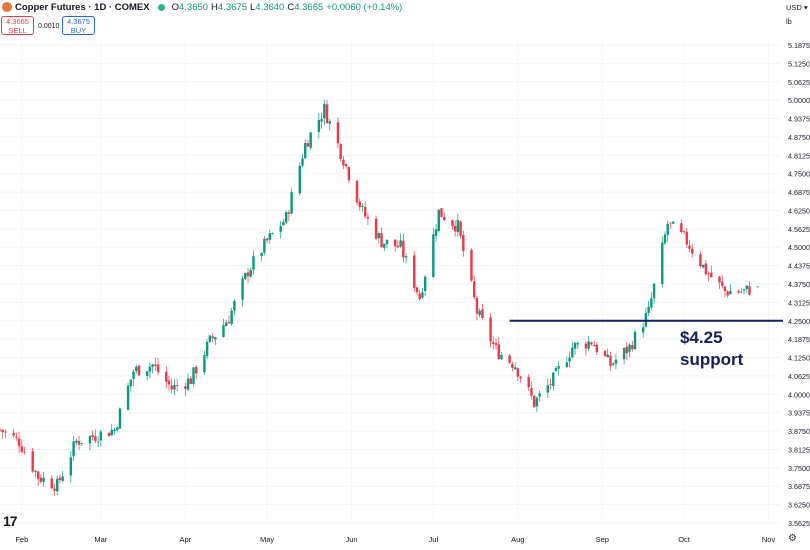  What do you see at coordinates (712, 359) in the screenshot?
I see `support-annotation-text: support` at bounding box center [712, 359].